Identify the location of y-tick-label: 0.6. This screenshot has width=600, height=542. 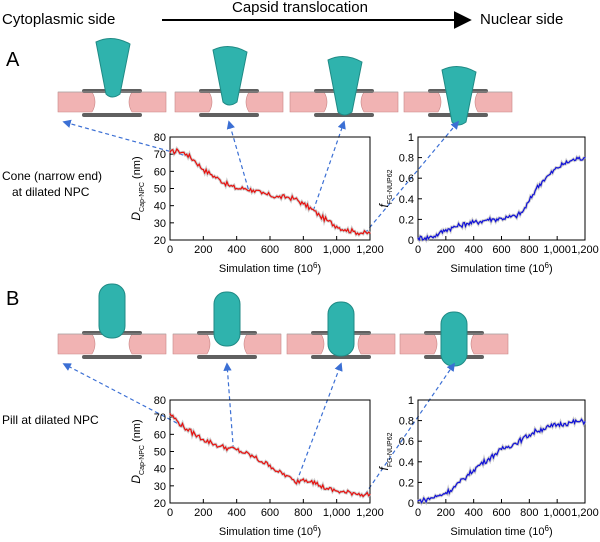
(406, 442).